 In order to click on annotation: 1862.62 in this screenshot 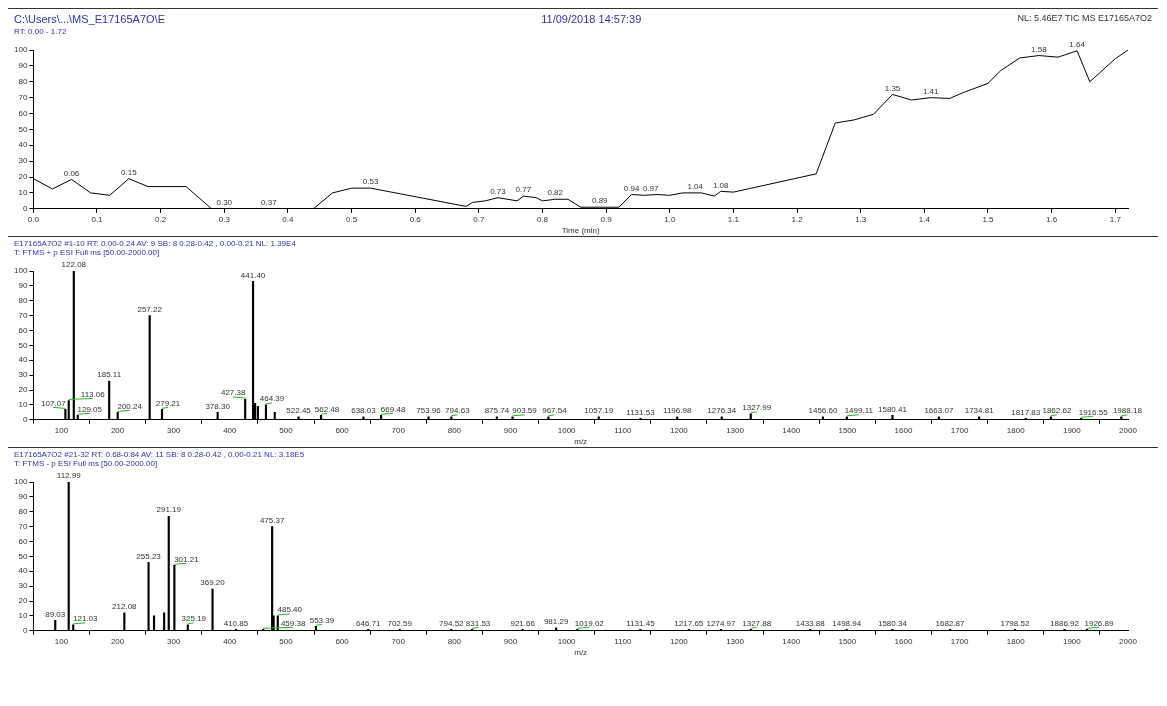, I will do `click(1057, 411)`.